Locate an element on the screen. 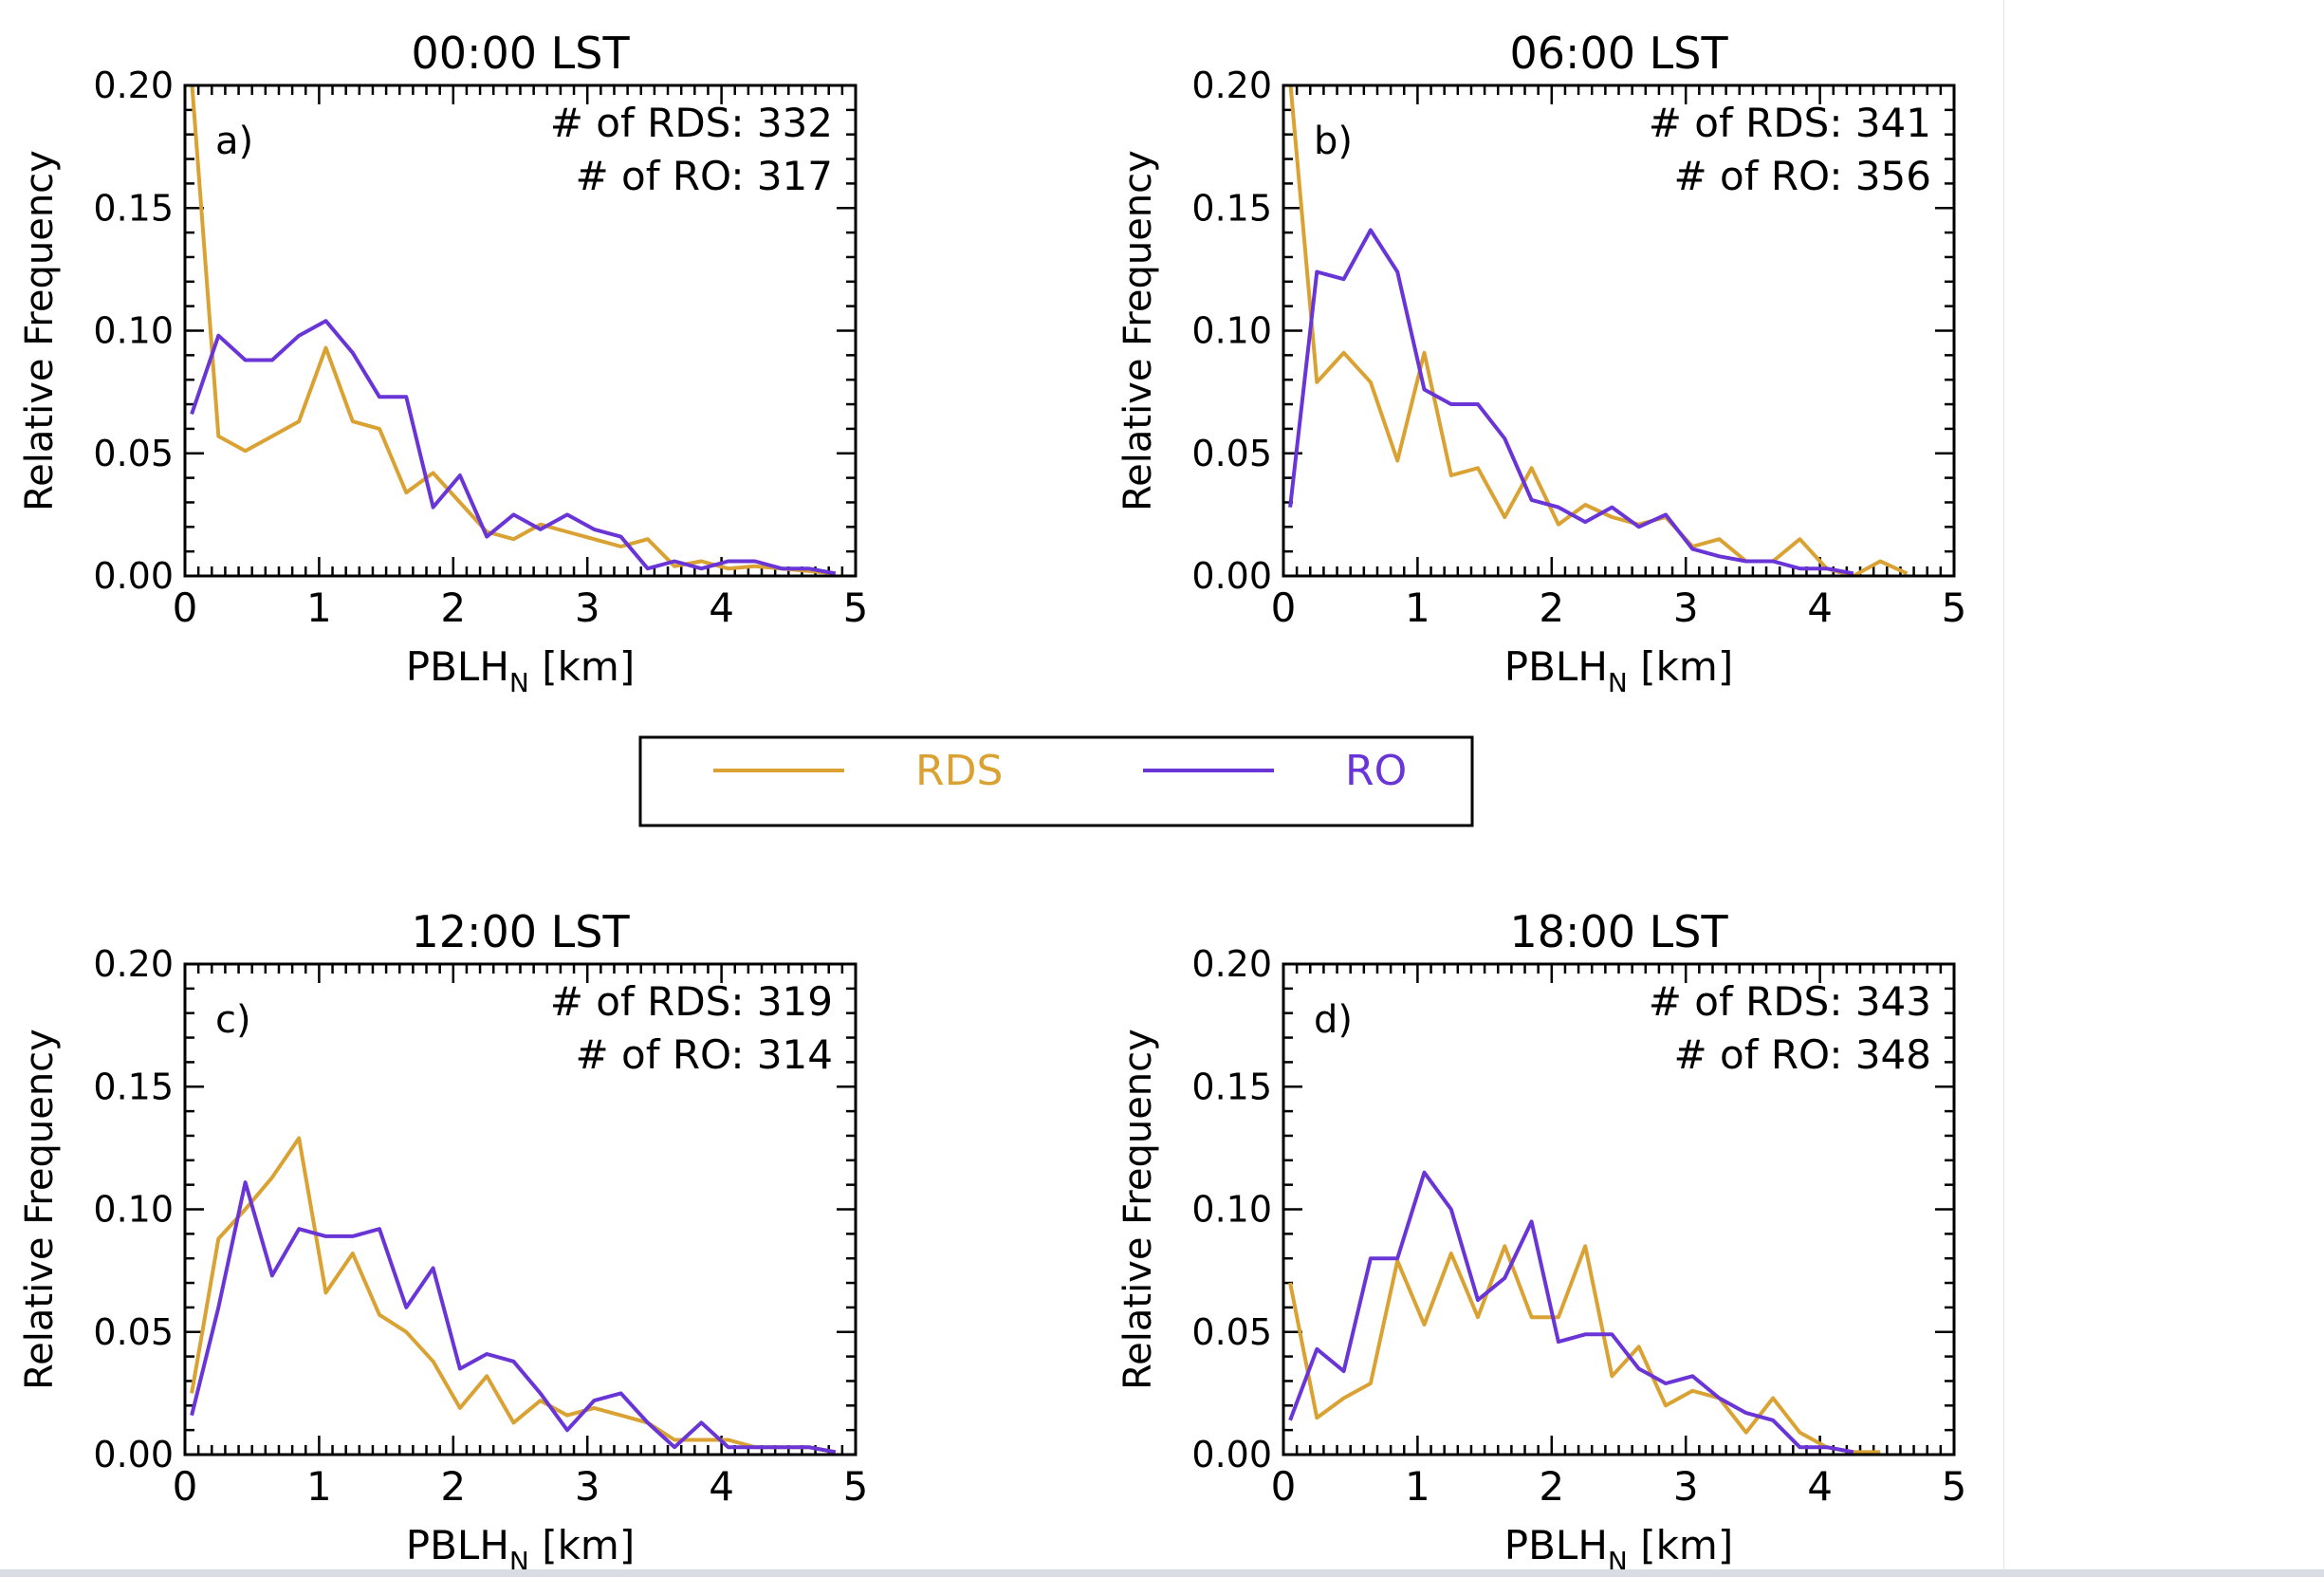  panel-title: 18:00 LST is located at coordinates (1618, 931).